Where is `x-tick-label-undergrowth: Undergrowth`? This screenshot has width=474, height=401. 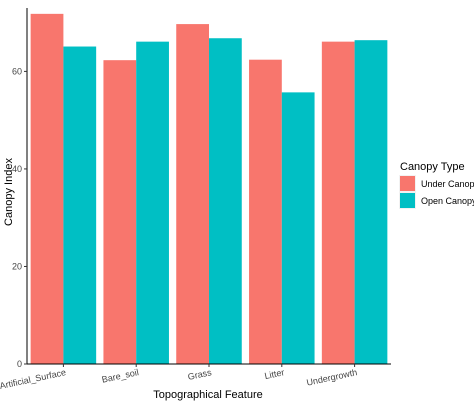 x-tick-label-undergrowth: Undergrowth is located at coordinates (332, 377).